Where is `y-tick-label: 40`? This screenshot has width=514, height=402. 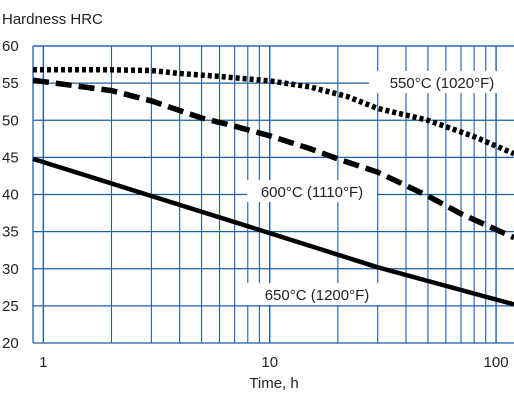 y-tick-label: 40 is located at coordinates (10, 195).